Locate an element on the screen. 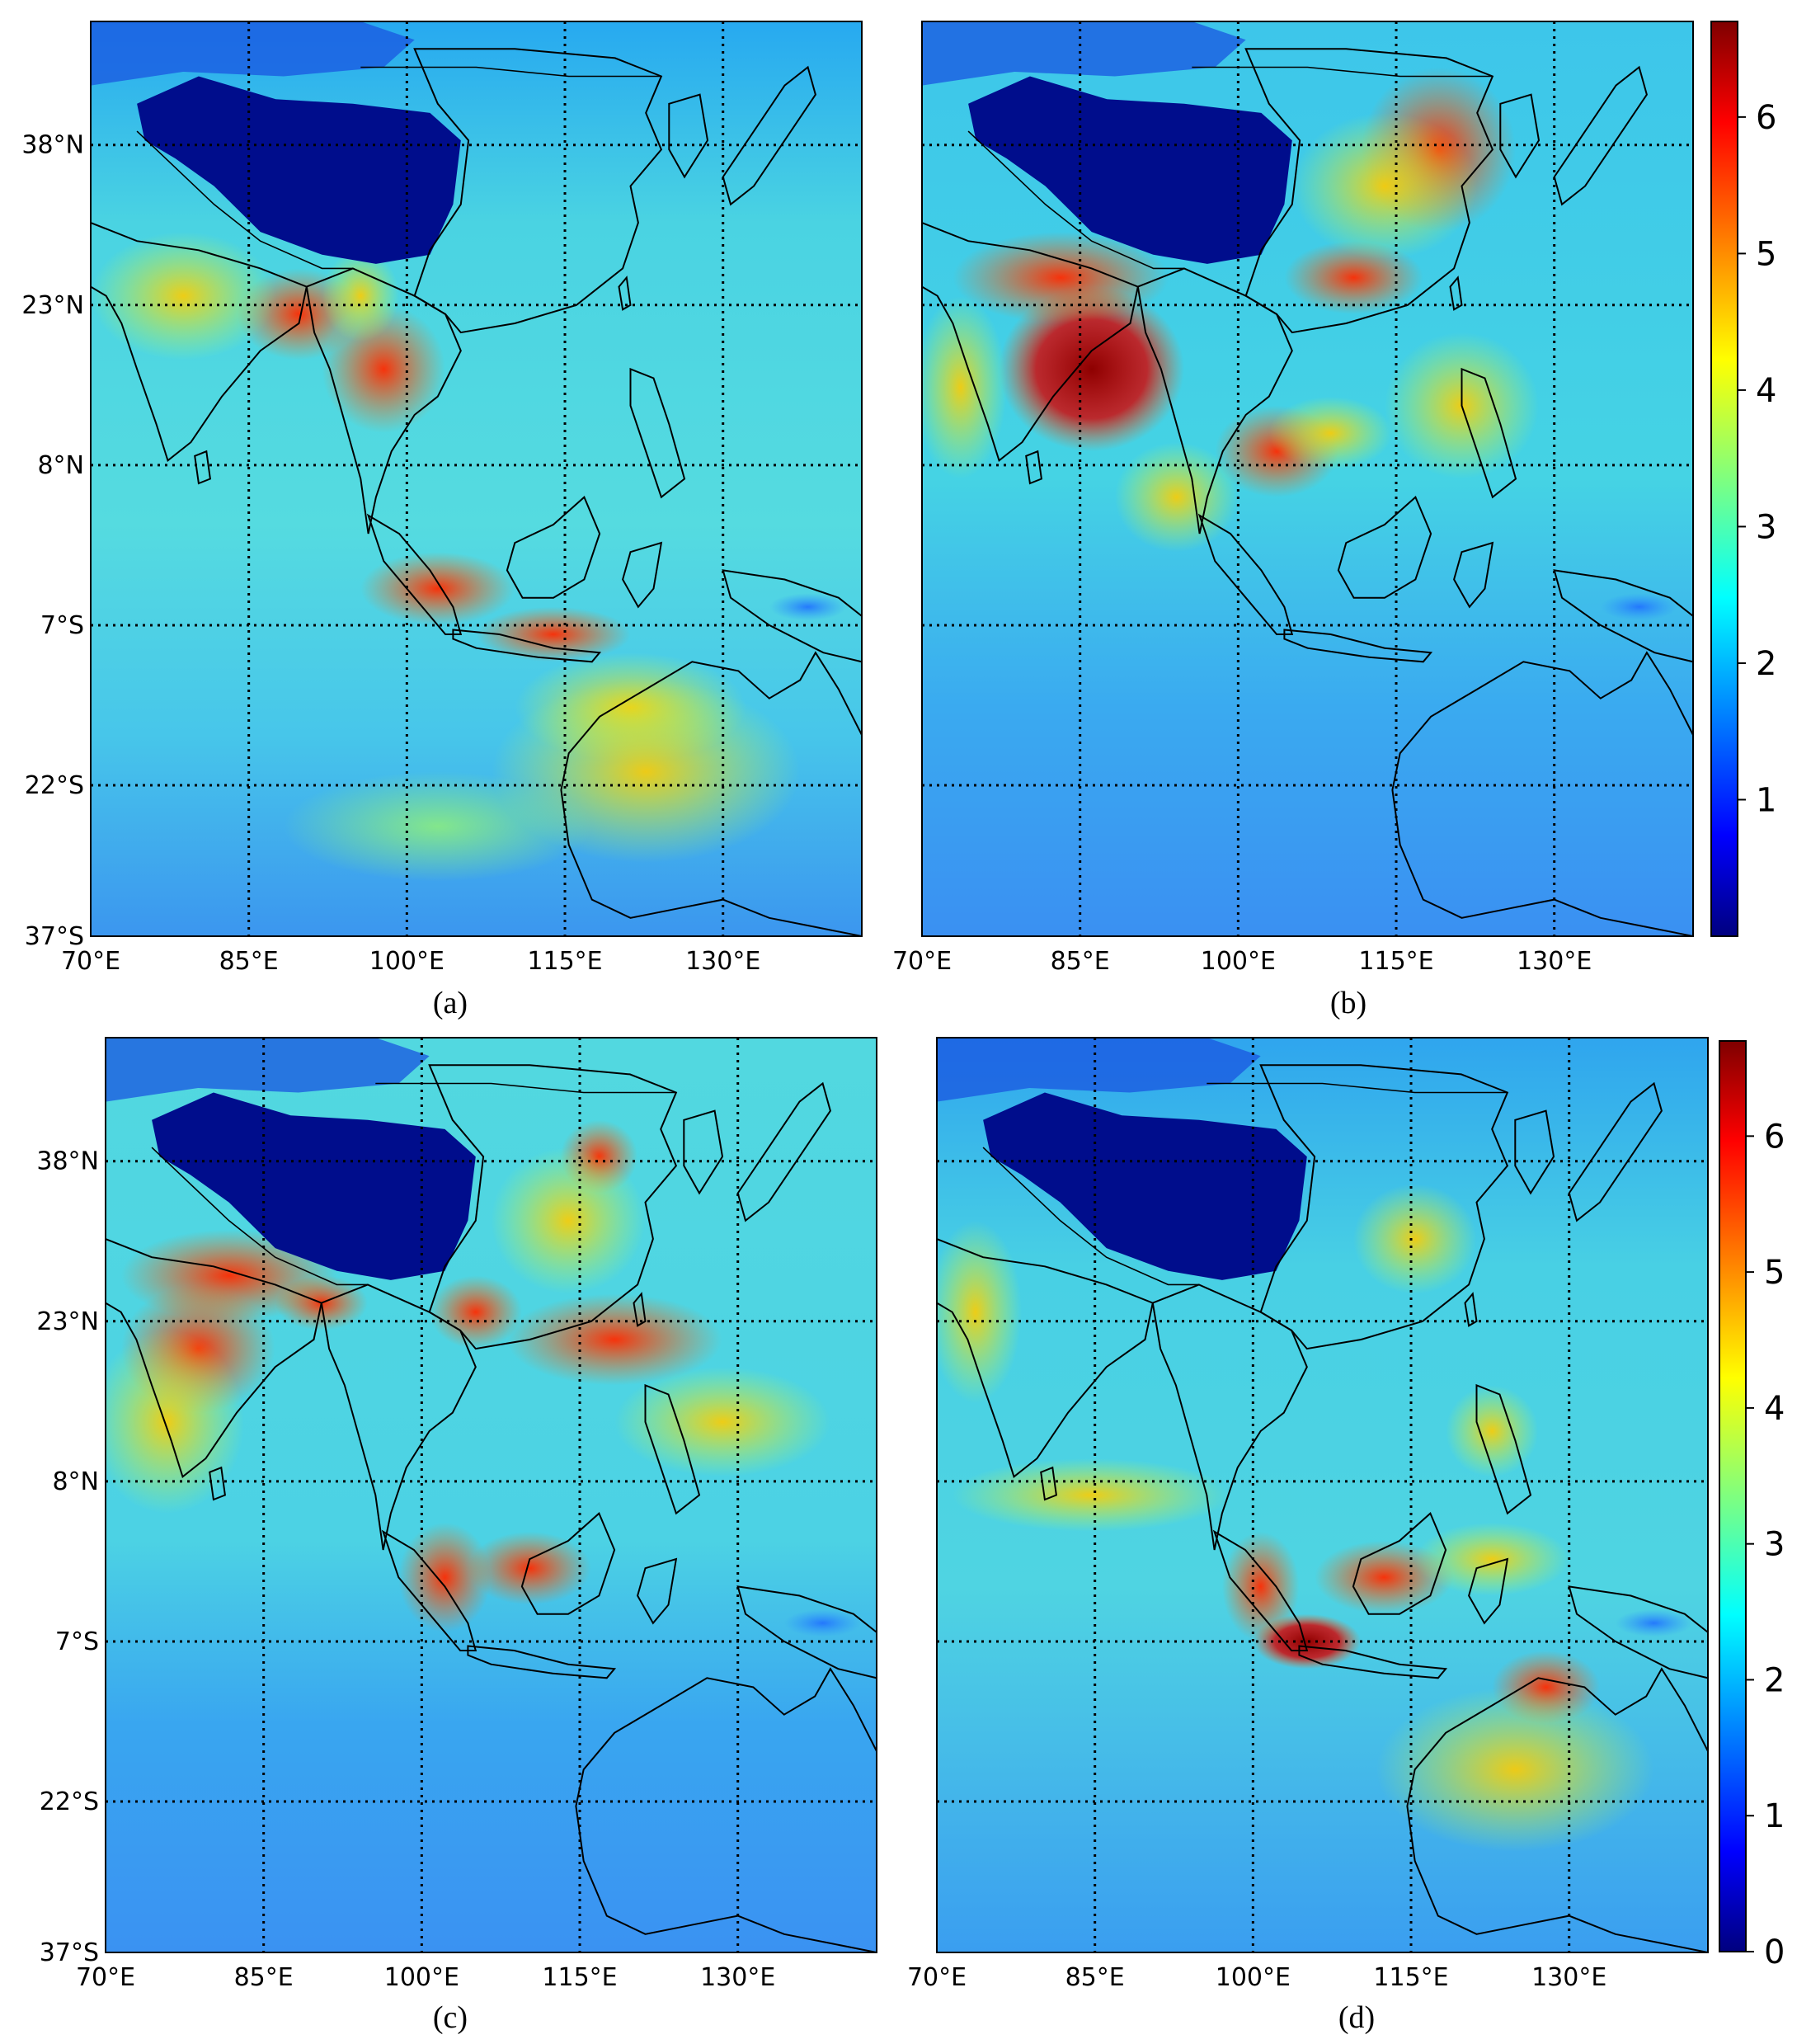 Image resolution: width=1811 pixels, height=2044 pixels. latitude-label: 37°S is located at coordinates (54, 936).